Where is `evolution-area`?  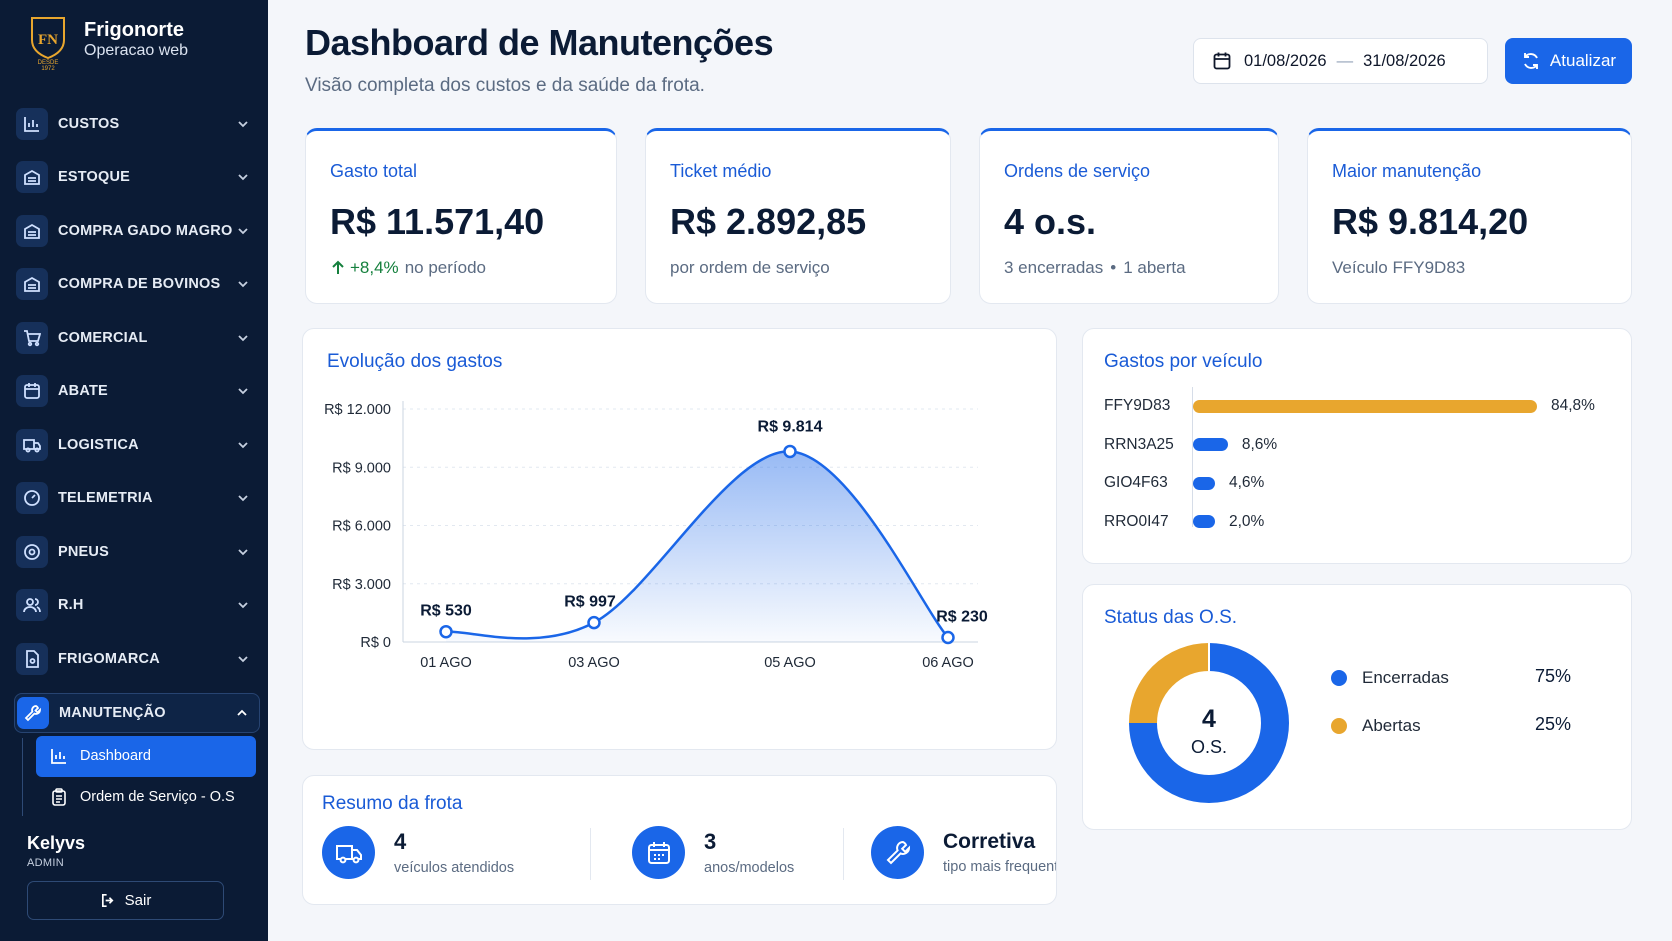
evolution-area is located at coordinates (697, 546).